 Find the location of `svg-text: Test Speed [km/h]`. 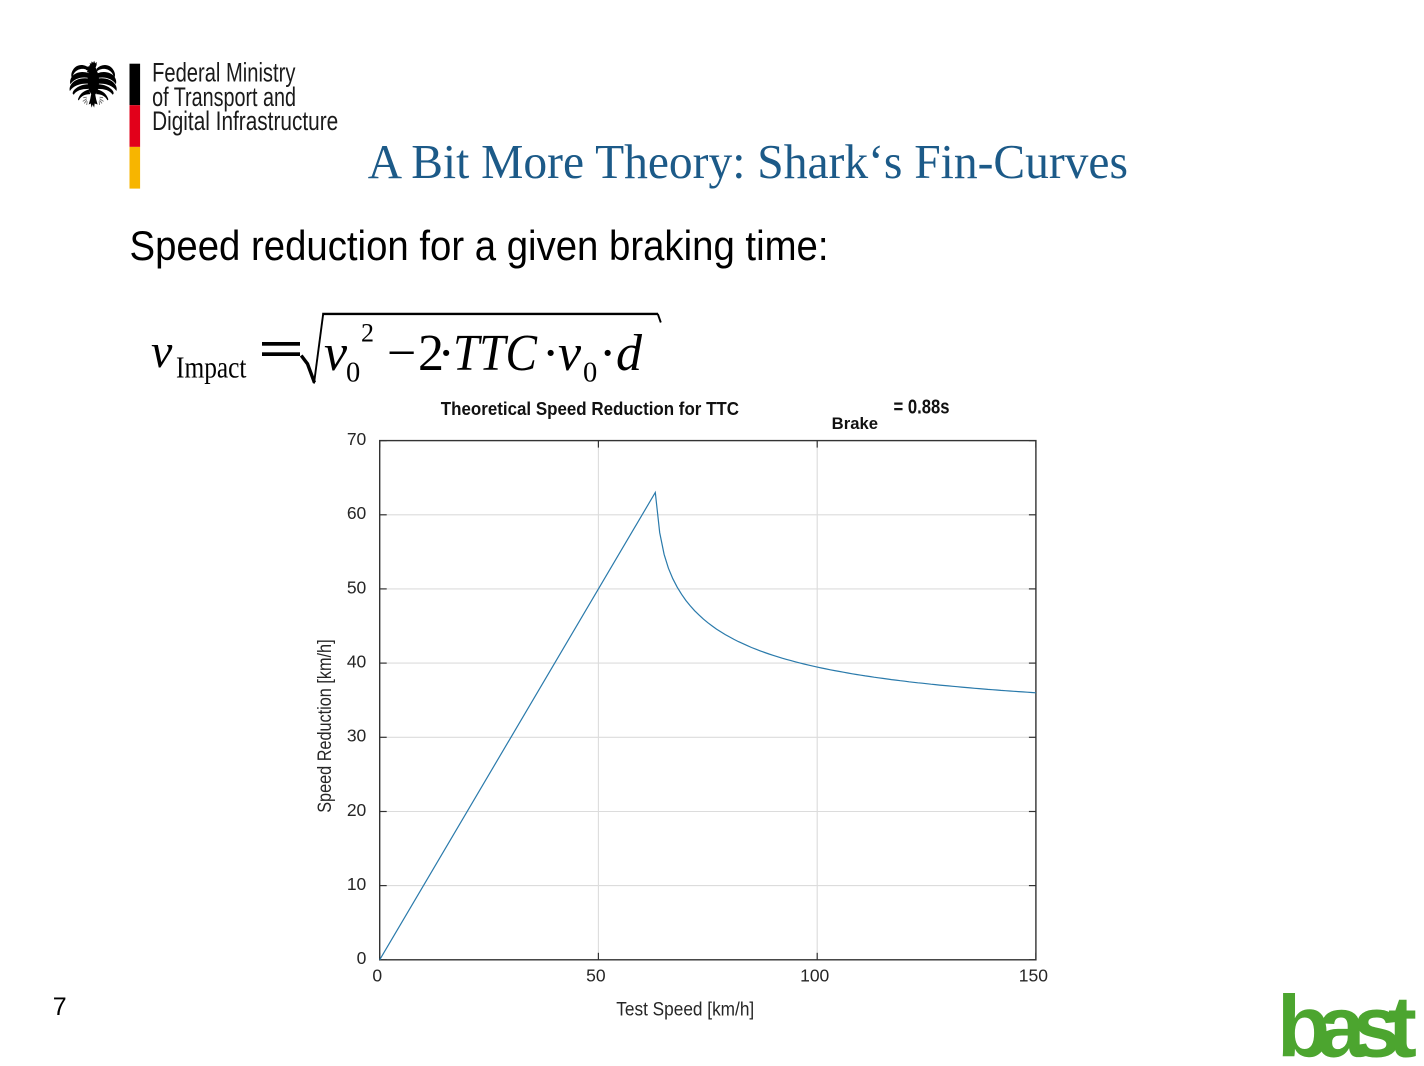

svg-text: Test Speed [km/h] is located at coordinates (685, 1010).